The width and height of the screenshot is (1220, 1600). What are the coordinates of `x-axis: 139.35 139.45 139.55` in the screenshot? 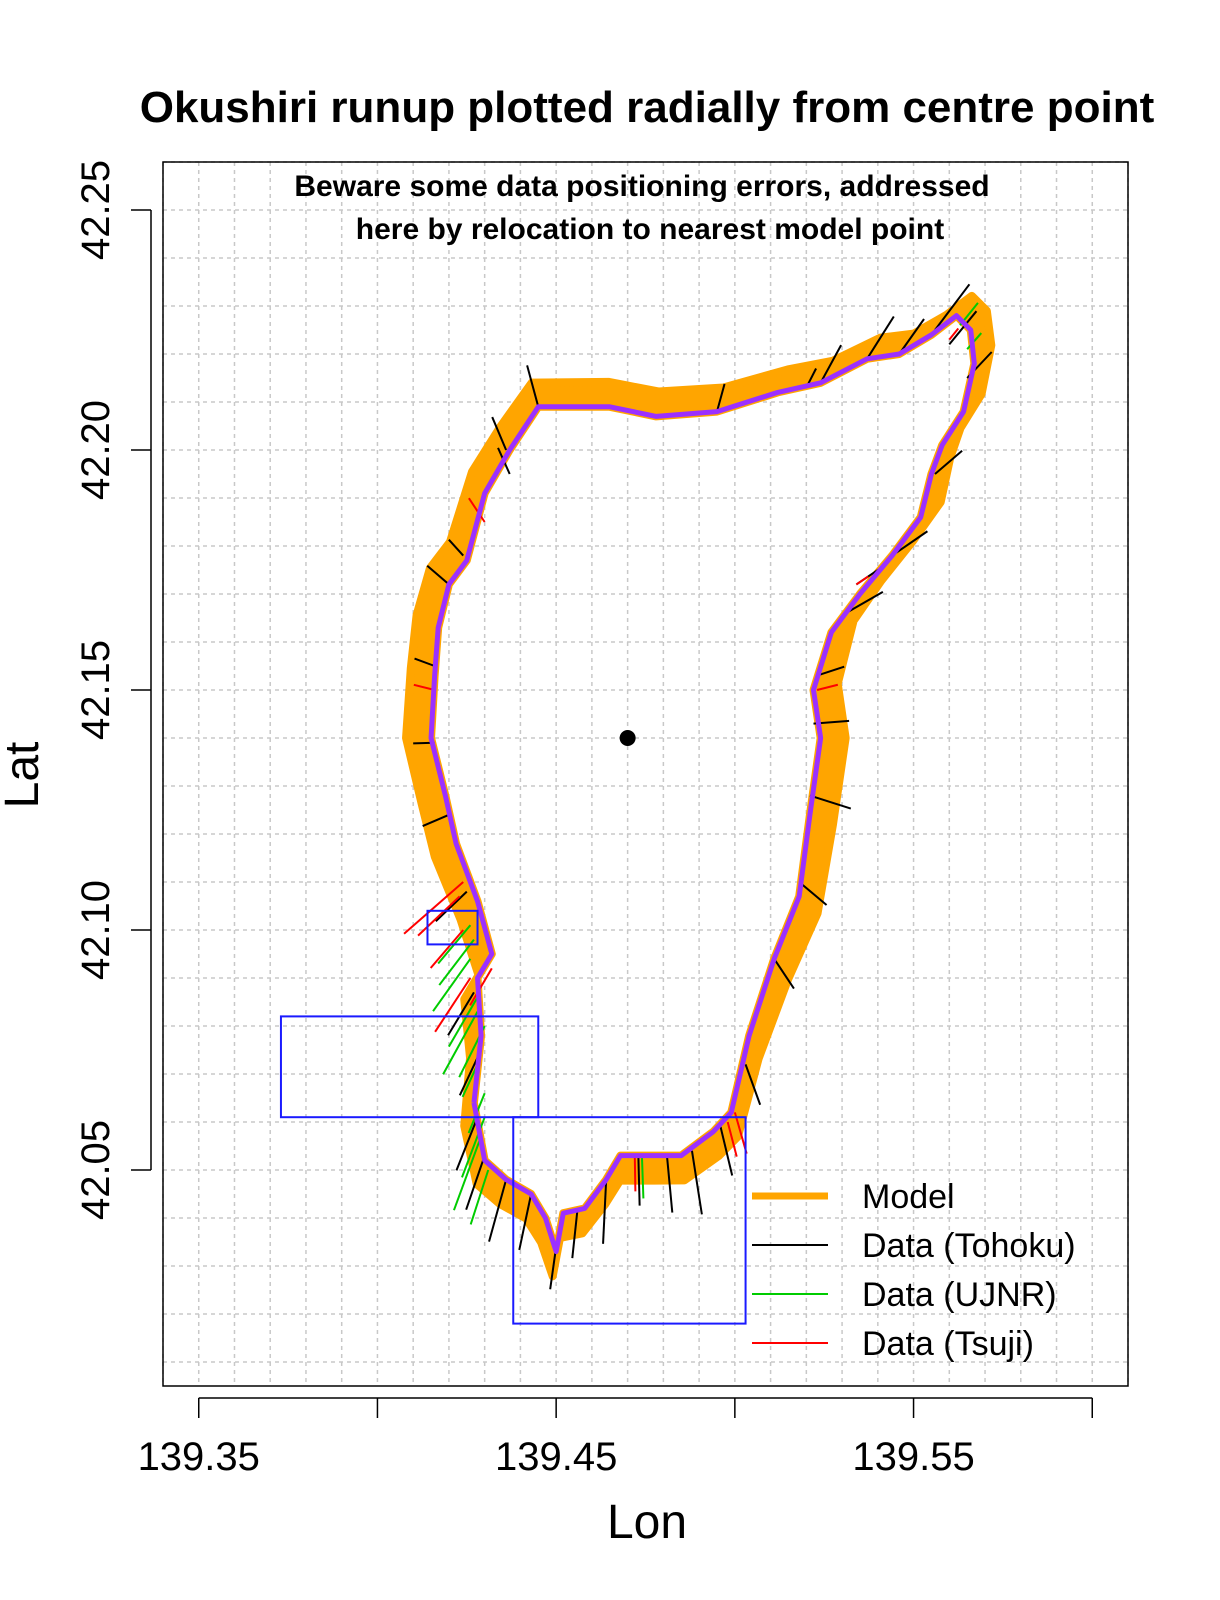 It's located at (616, 1438).